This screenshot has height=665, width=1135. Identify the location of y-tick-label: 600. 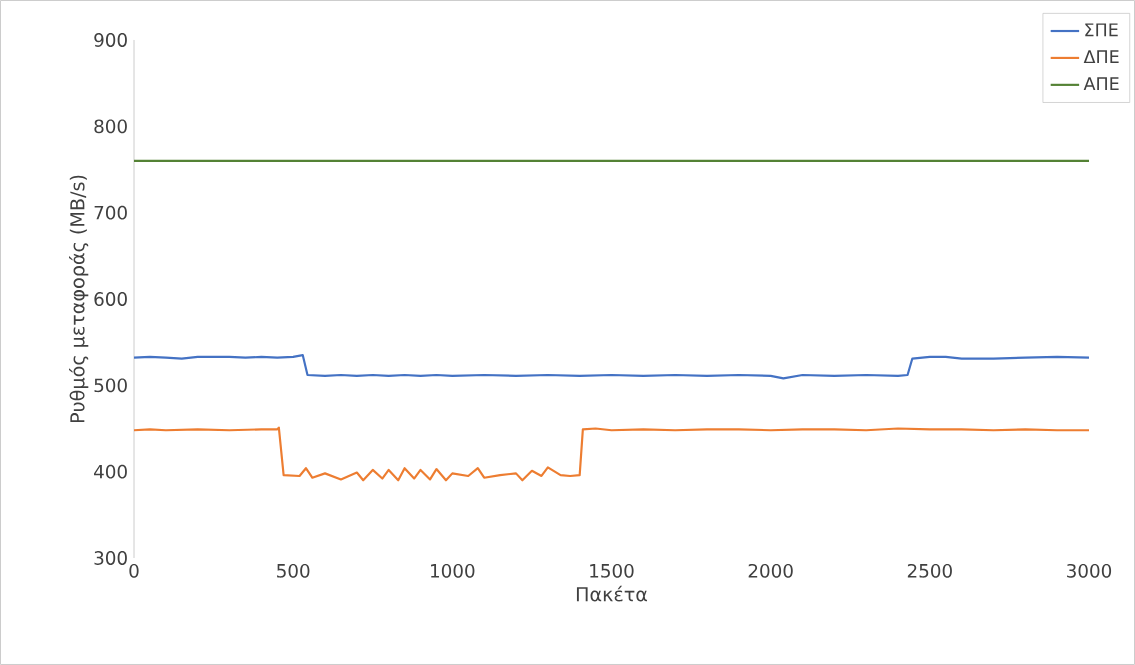
(110, 299).